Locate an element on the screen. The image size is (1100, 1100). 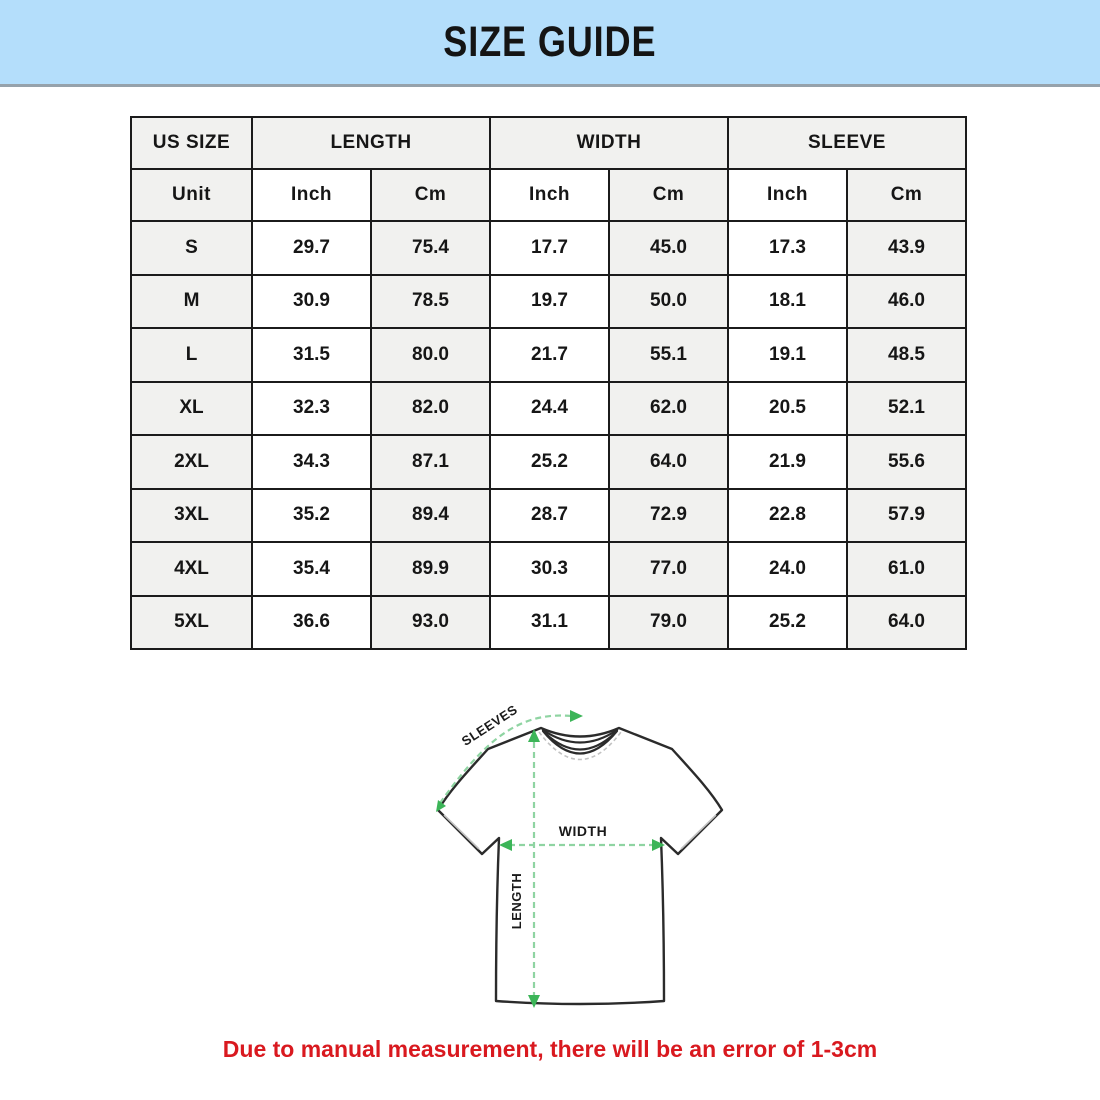
table-row: L 31.5 80.0 21.7 55.1 19.1 48.5 is located at coordinates (548, 355).